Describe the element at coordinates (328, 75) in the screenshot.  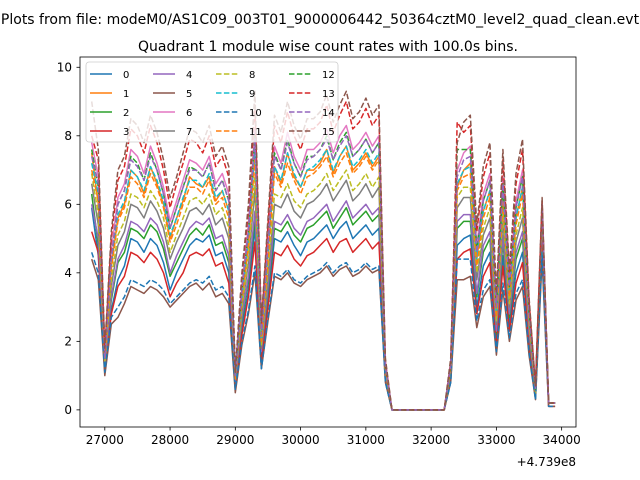
I see `legend-label-12: 12` at that location.